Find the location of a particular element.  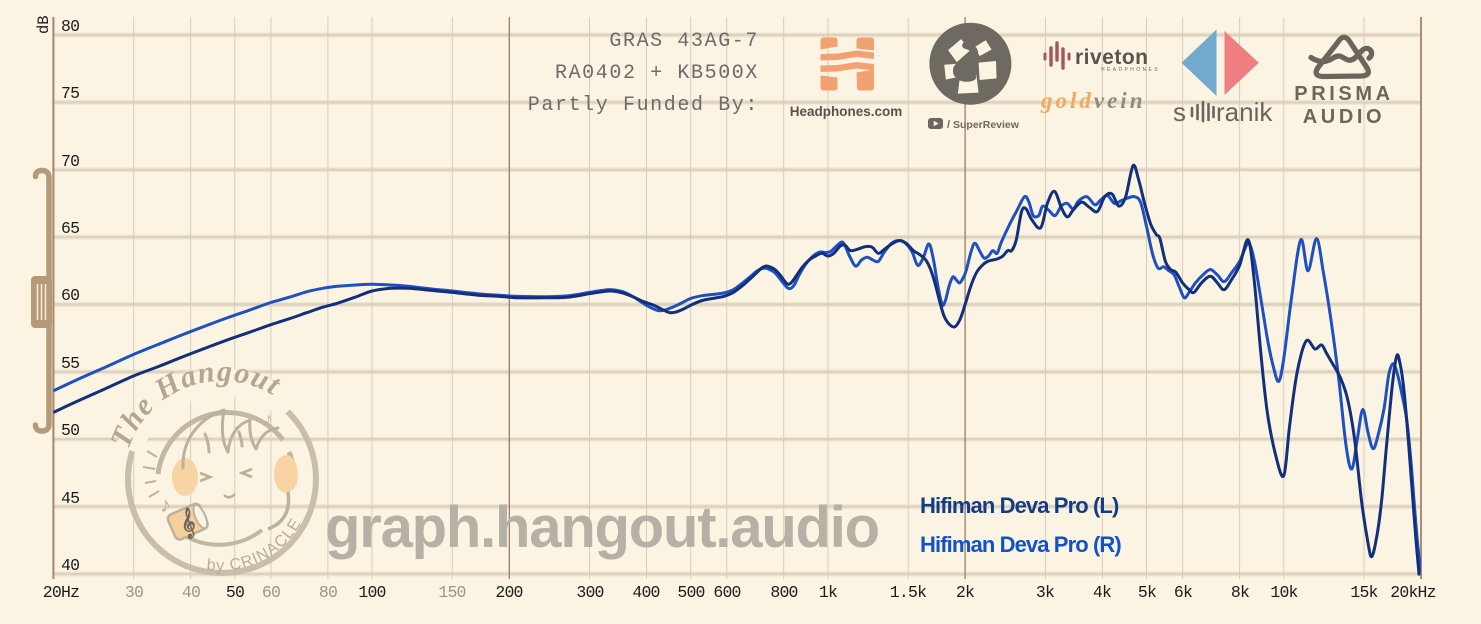

svg-text: s is located at coordinates (1179, 112).